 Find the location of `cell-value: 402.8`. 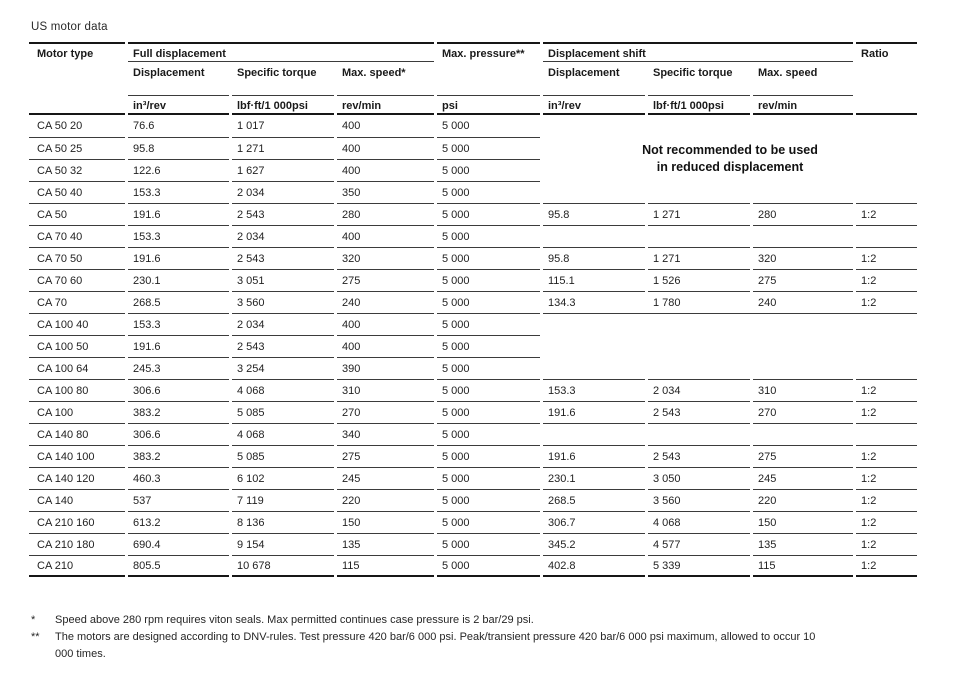

cell-value: 402.8 is located at coordinates (594, 566).